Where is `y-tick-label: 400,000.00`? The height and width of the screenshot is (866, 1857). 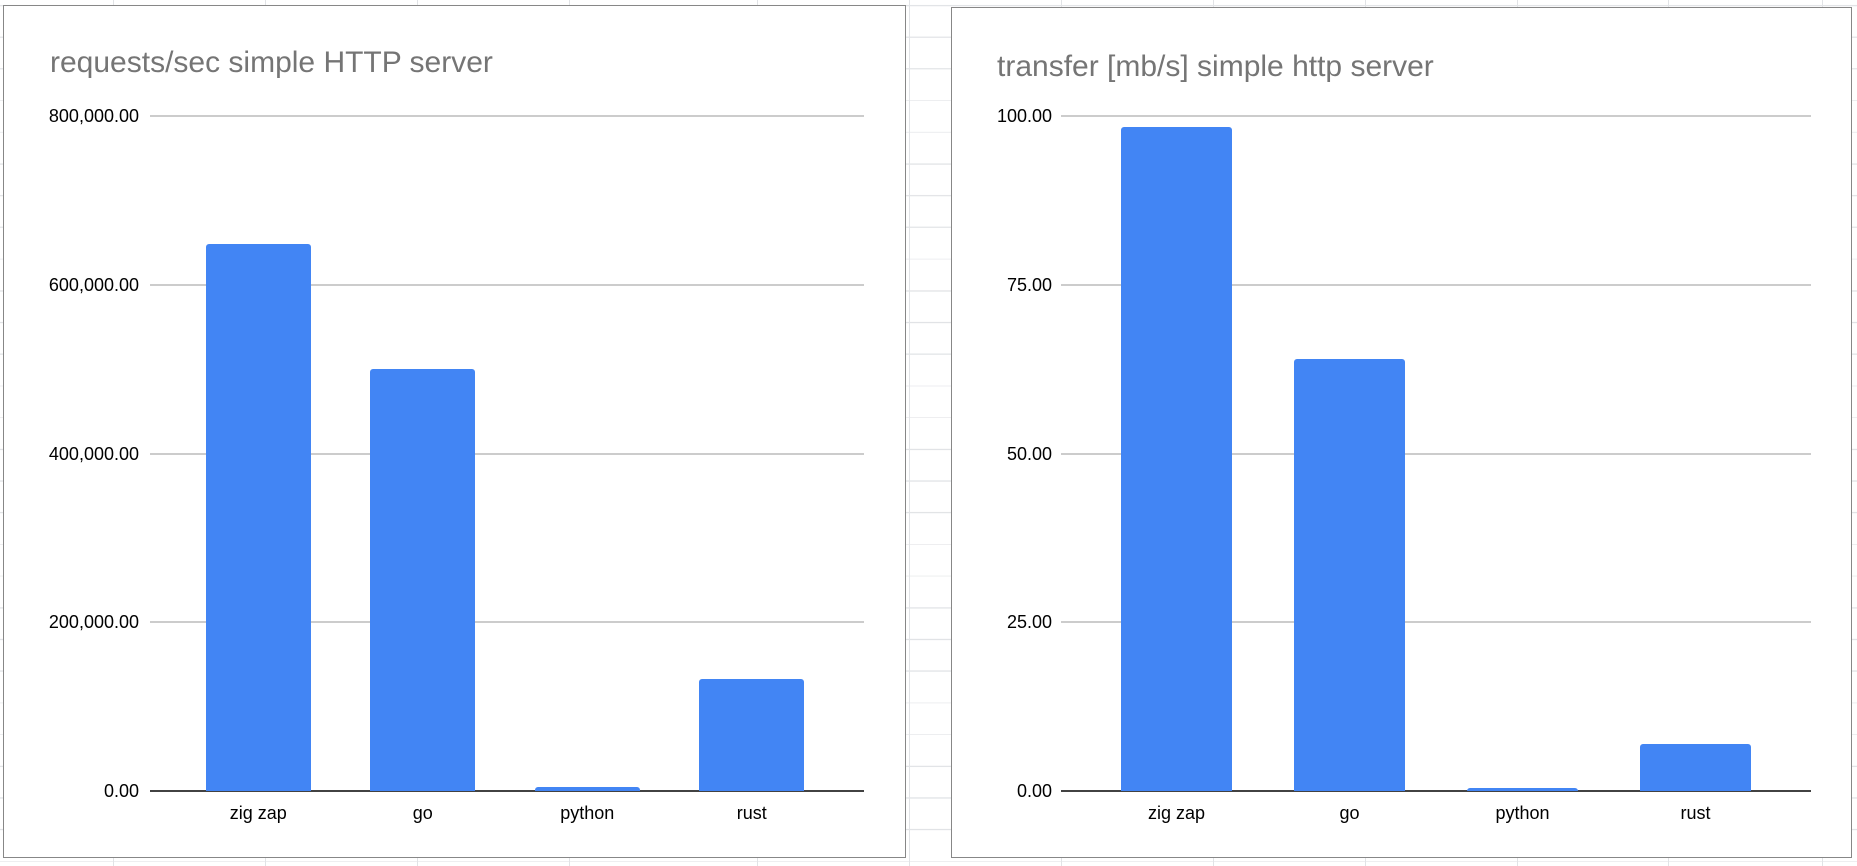
y-tick-label: 400,000.00 is located at coordinates (93, 453).